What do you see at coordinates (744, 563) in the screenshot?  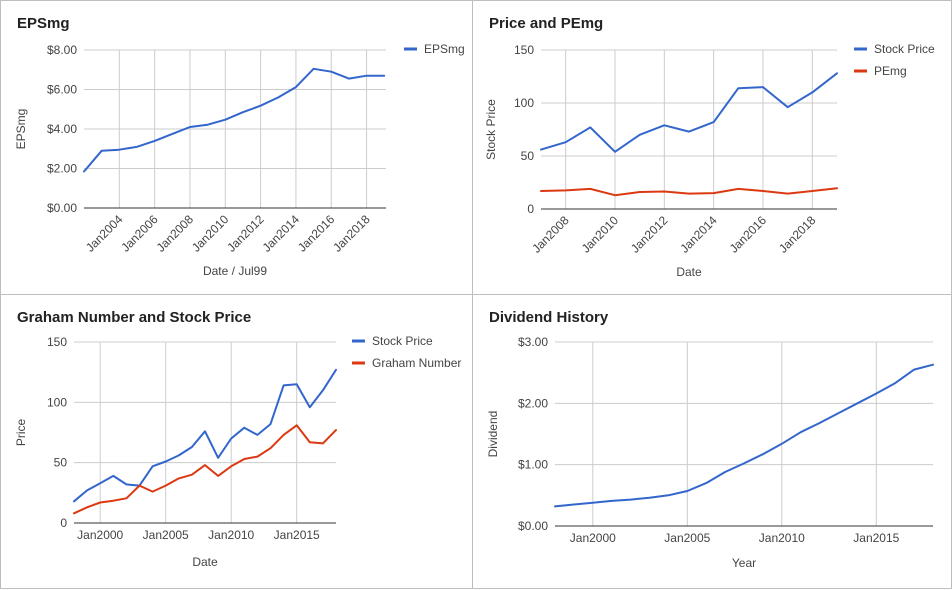 I see `x-axis-title: Year` at bounding box center [744, 563].